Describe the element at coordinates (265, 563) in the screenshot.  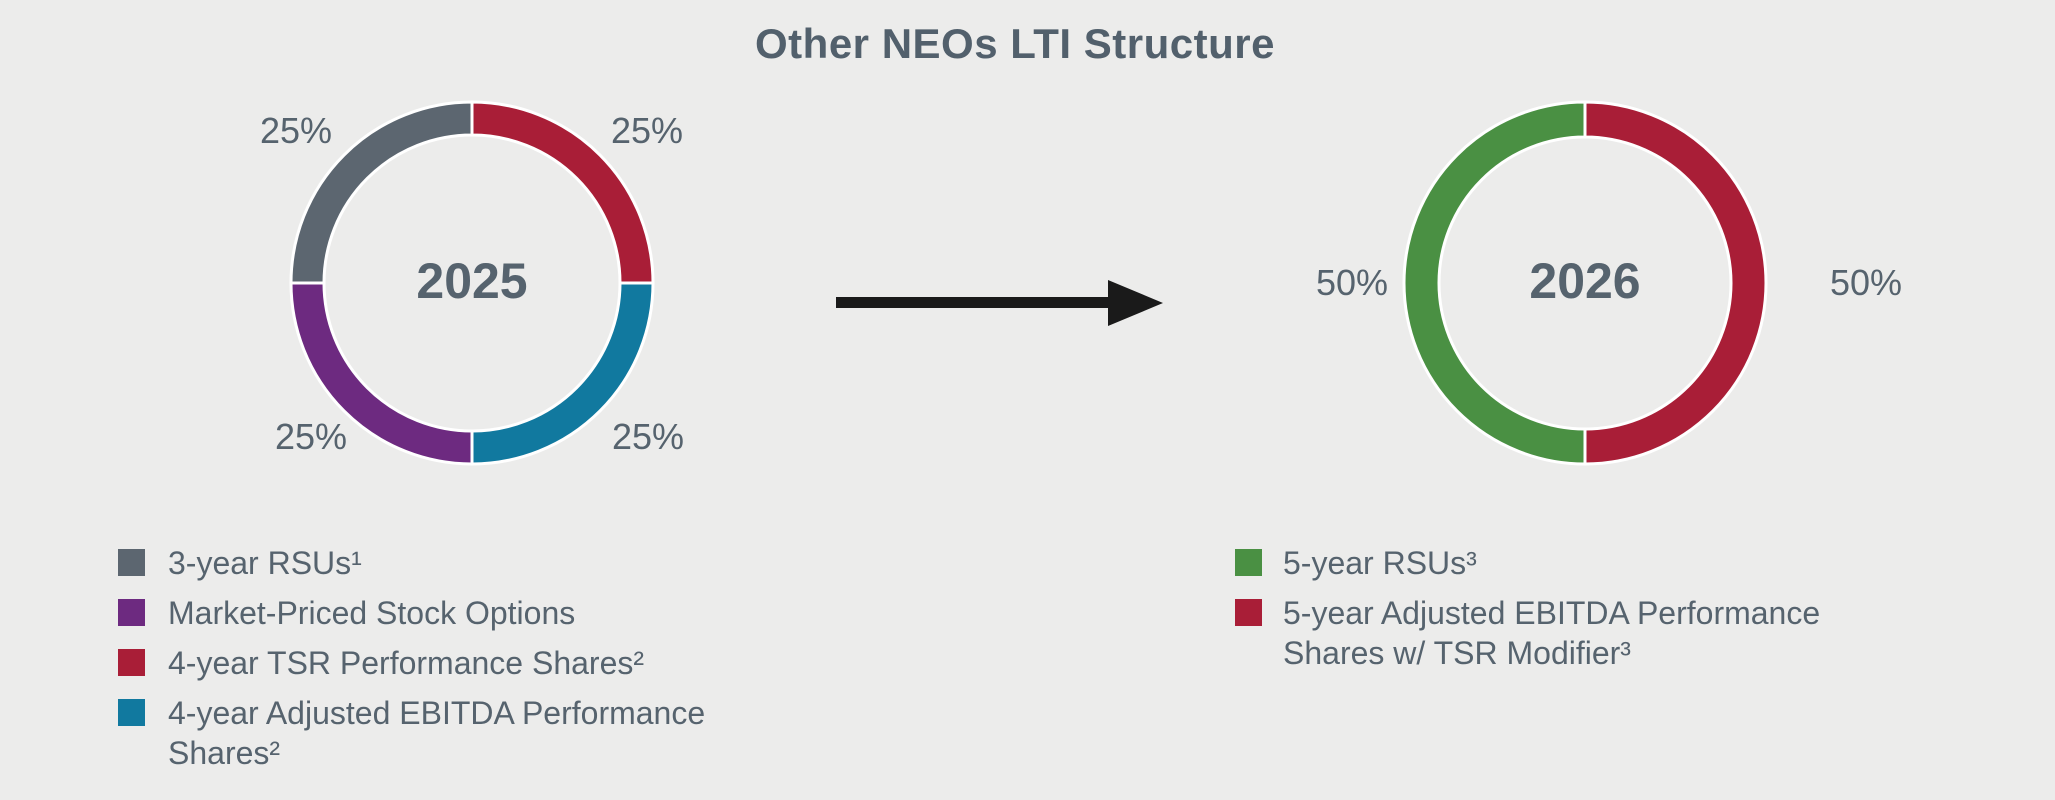
I see `legend-label: 3-year RSUs¹` at that location.